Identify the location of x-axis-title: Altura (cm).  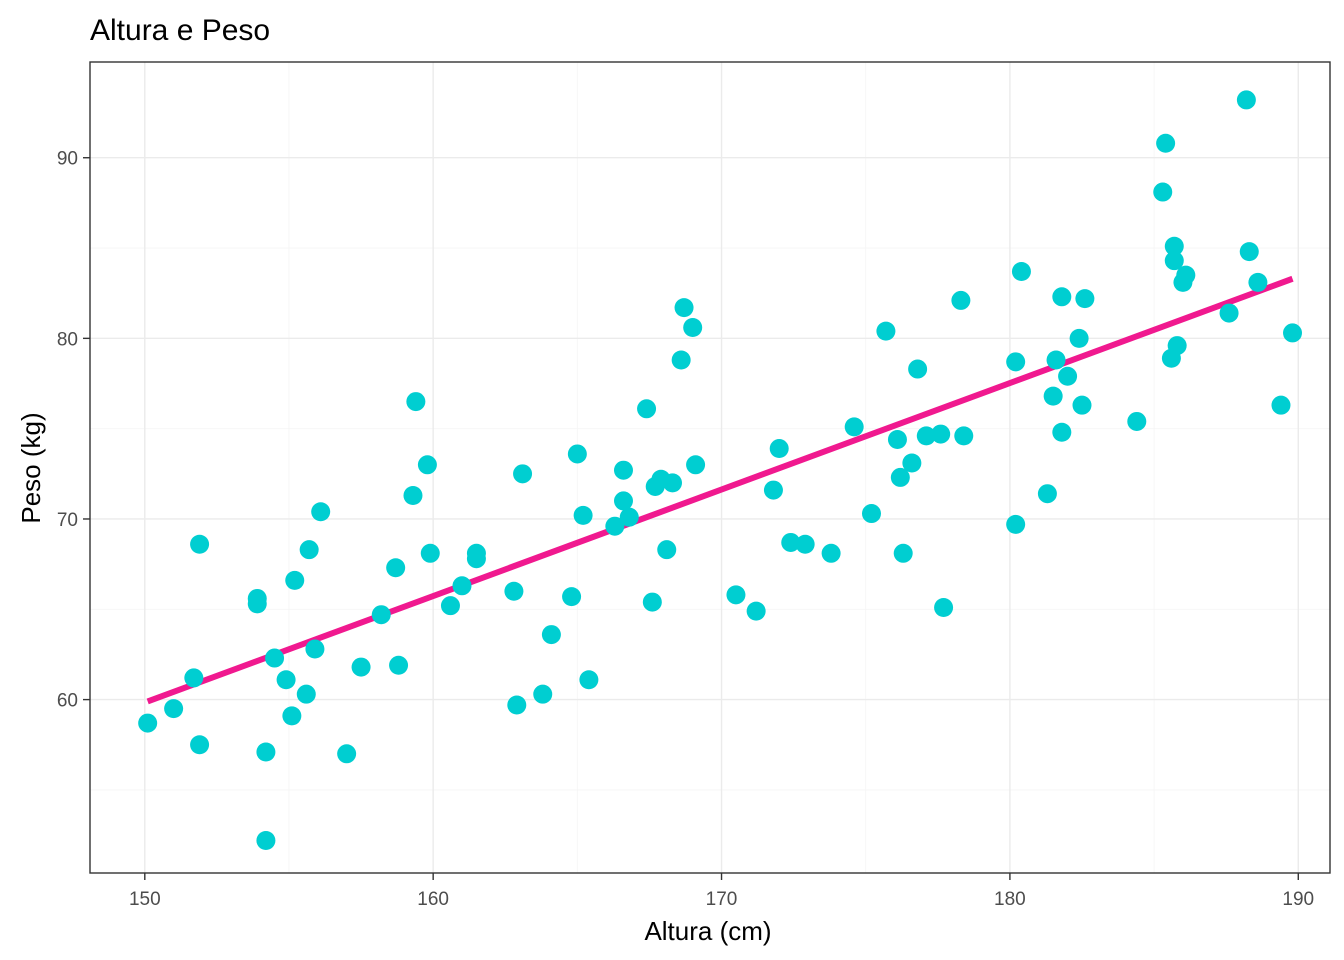
(707, 931).